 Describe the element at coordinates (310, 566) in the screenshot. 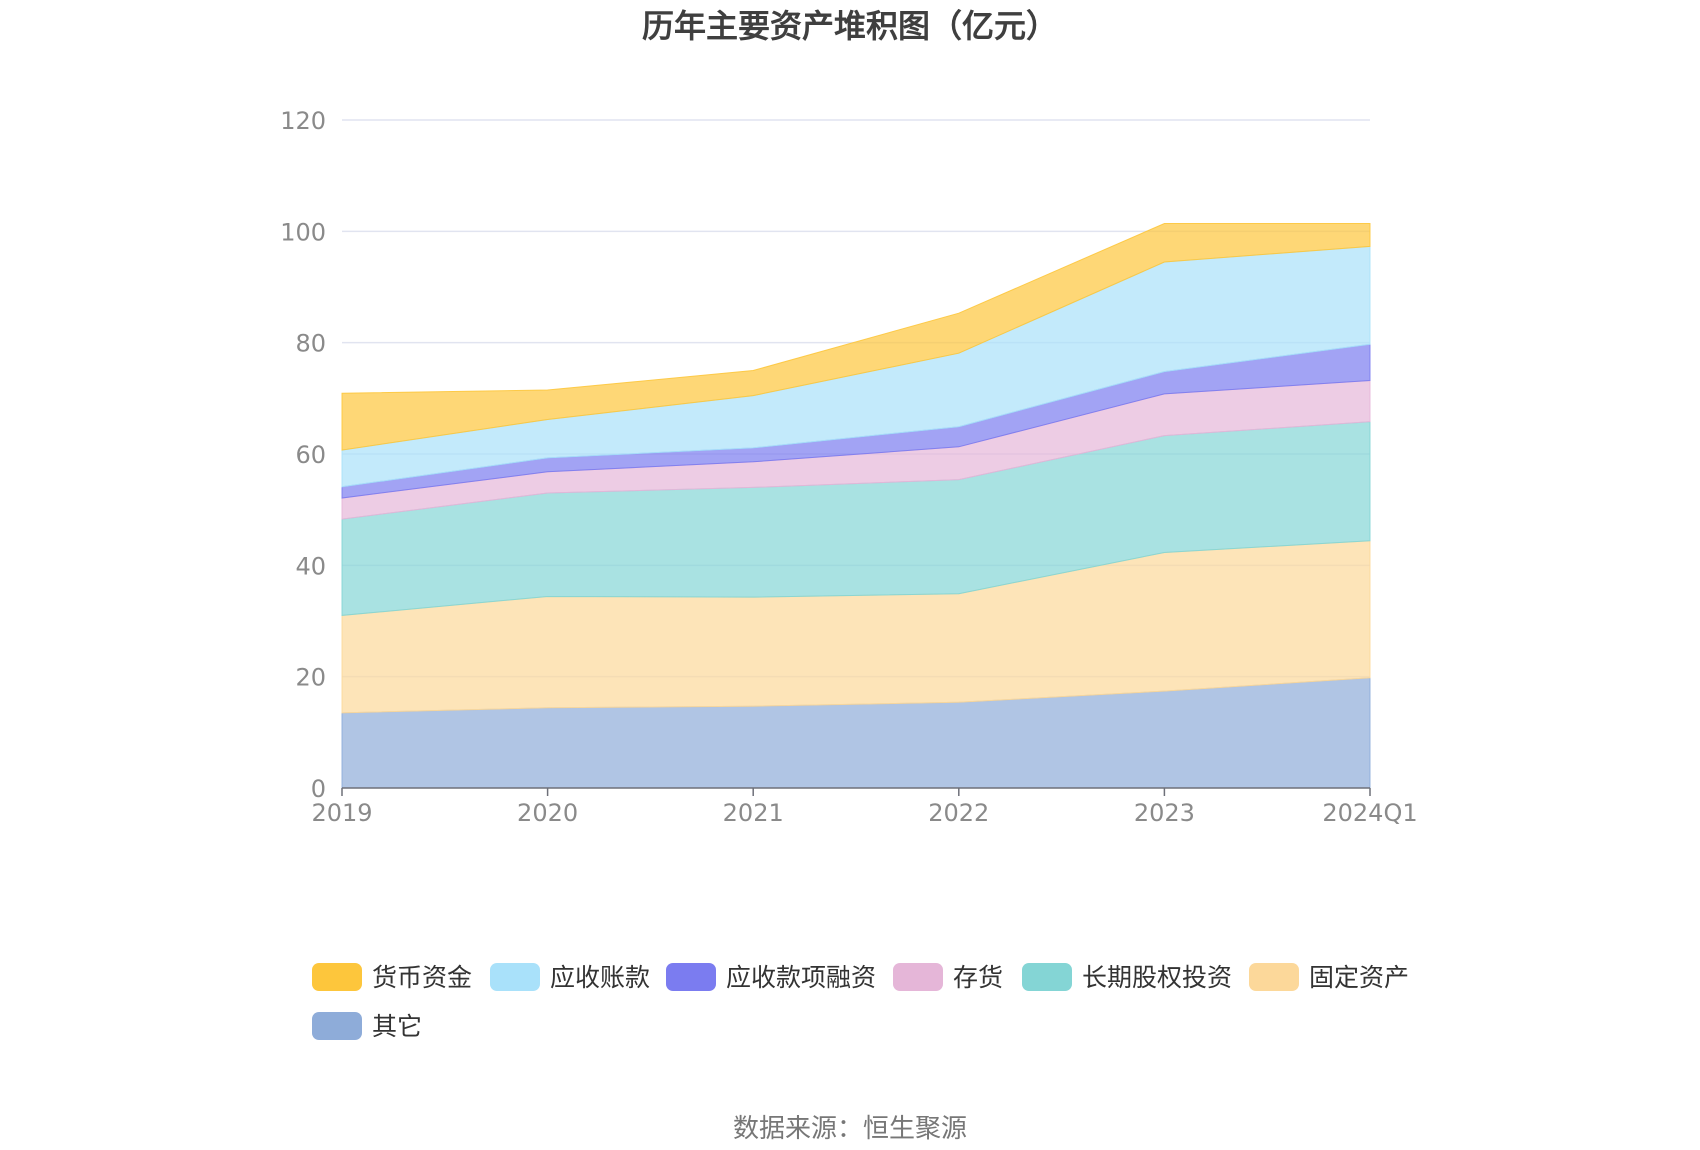

I see `y-tick-label: 40` at that location.